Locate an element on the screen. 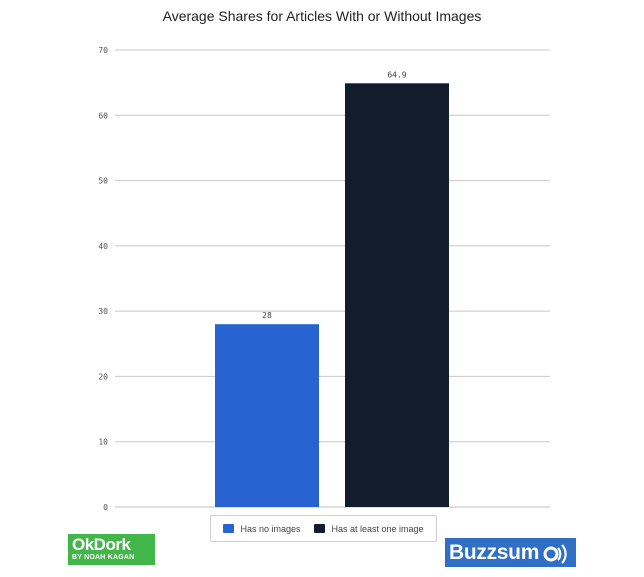  legend-swatch-with-image is located at coordinates (320, 528).